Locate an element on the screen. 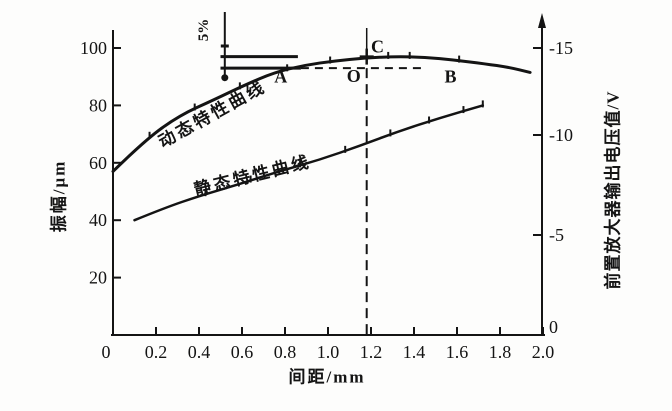  left-tick-label: 100 is located at coordinates (93, 48).